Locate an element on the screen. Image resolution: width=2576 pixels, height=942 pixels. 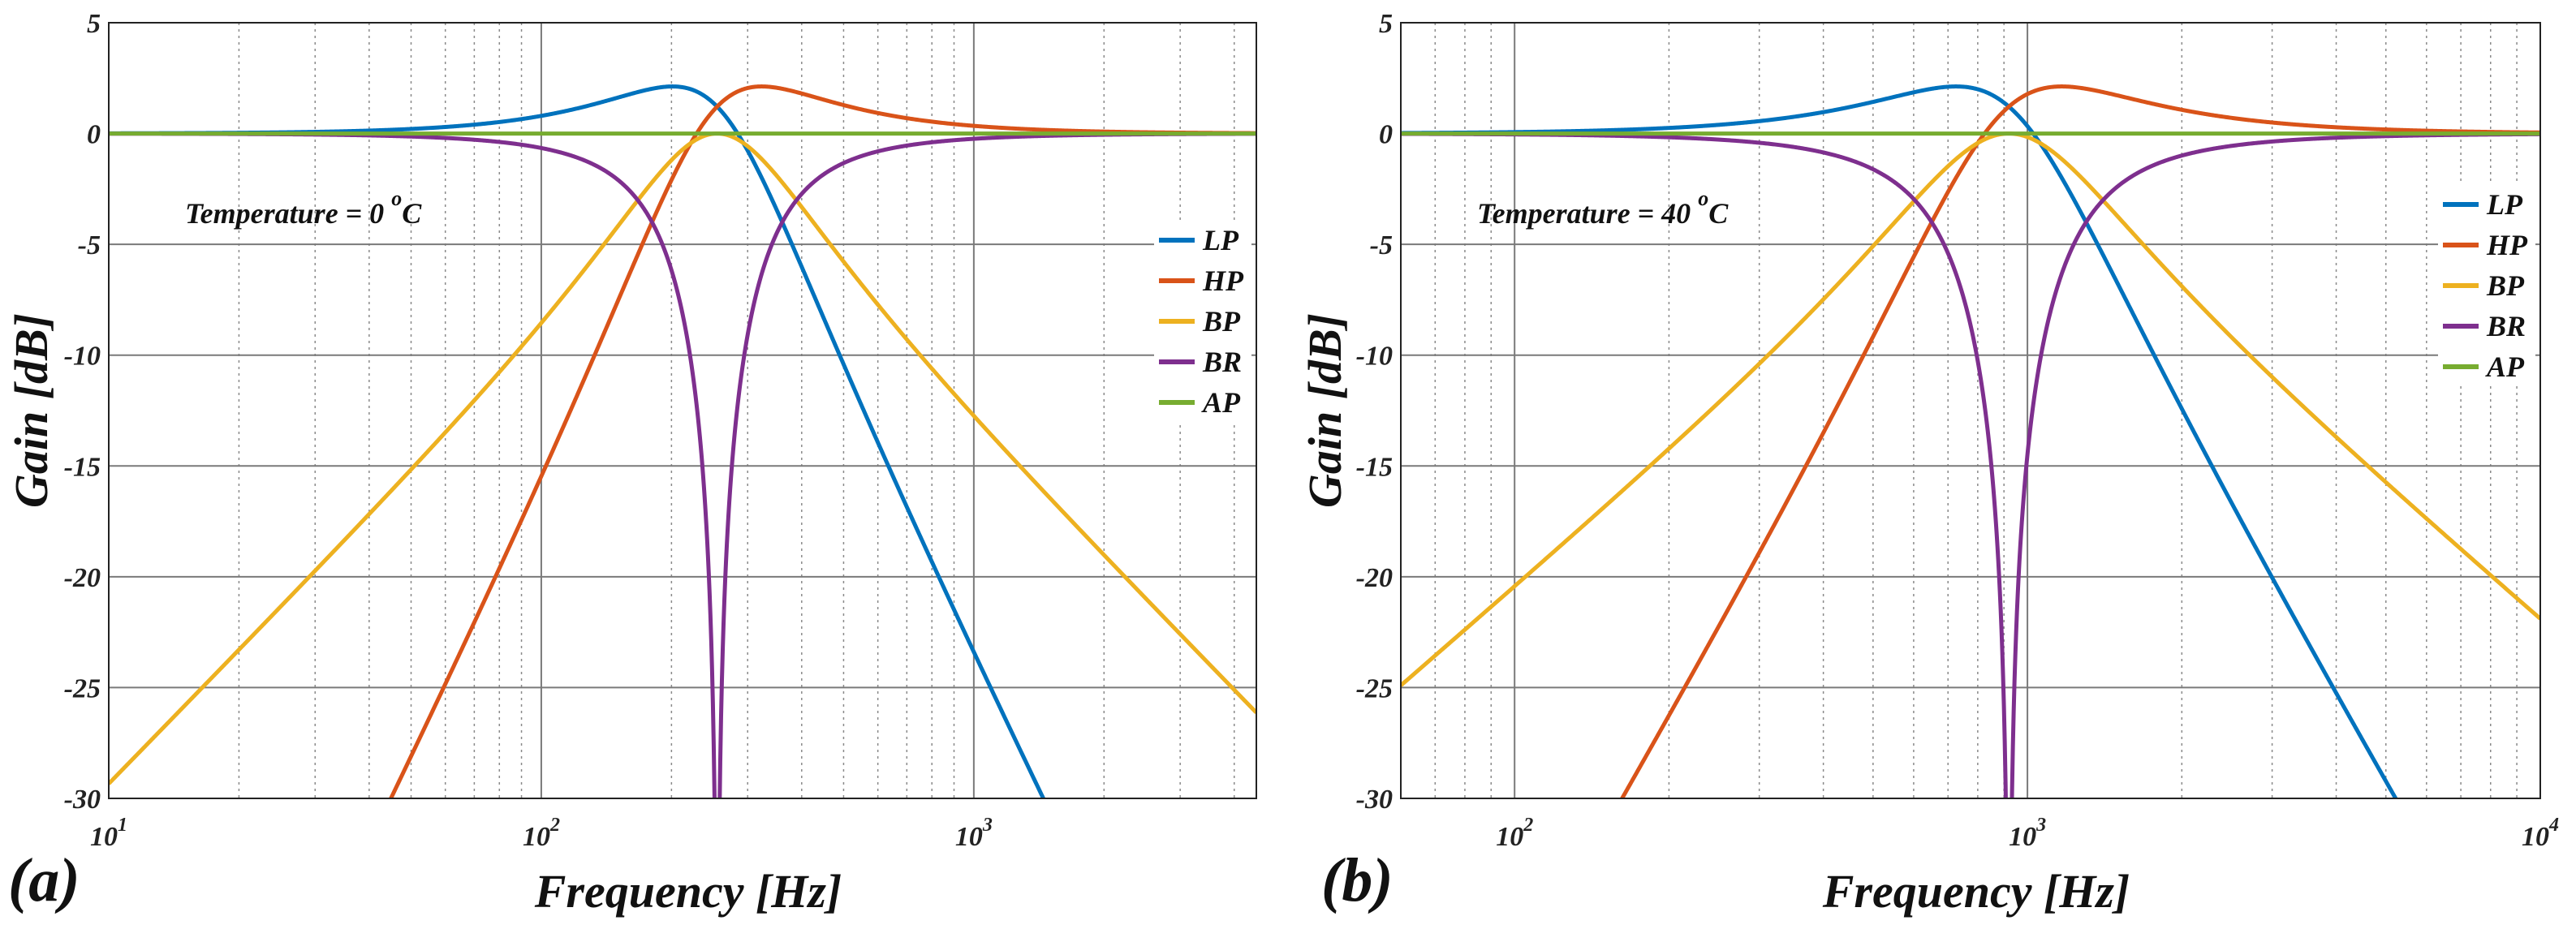
panel-label: (a) is located at coordinates (44, 880).